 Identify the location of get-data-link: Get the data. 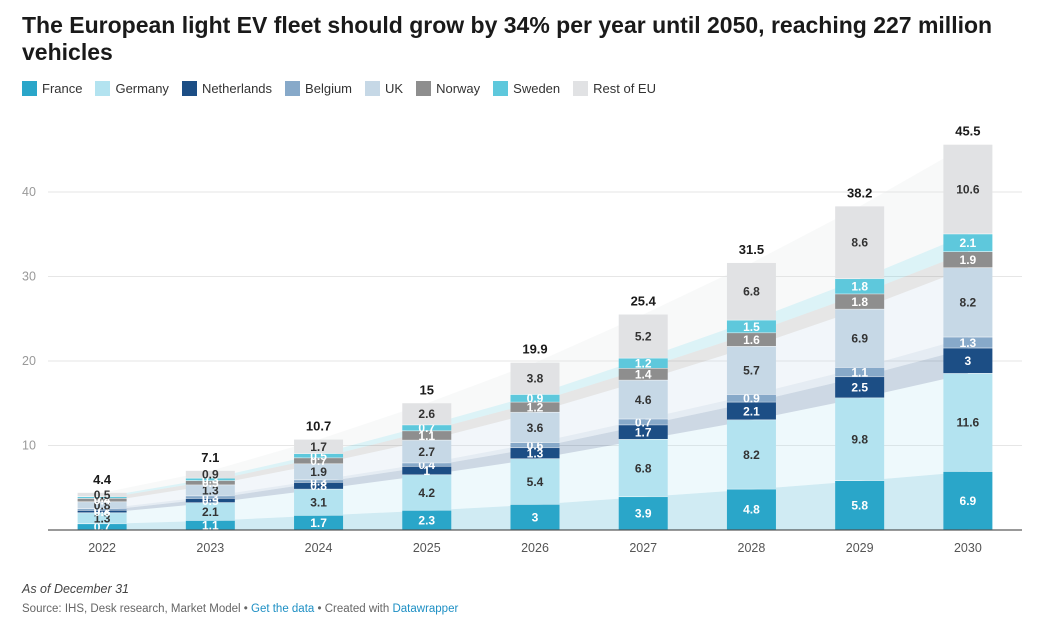
(283, 609).